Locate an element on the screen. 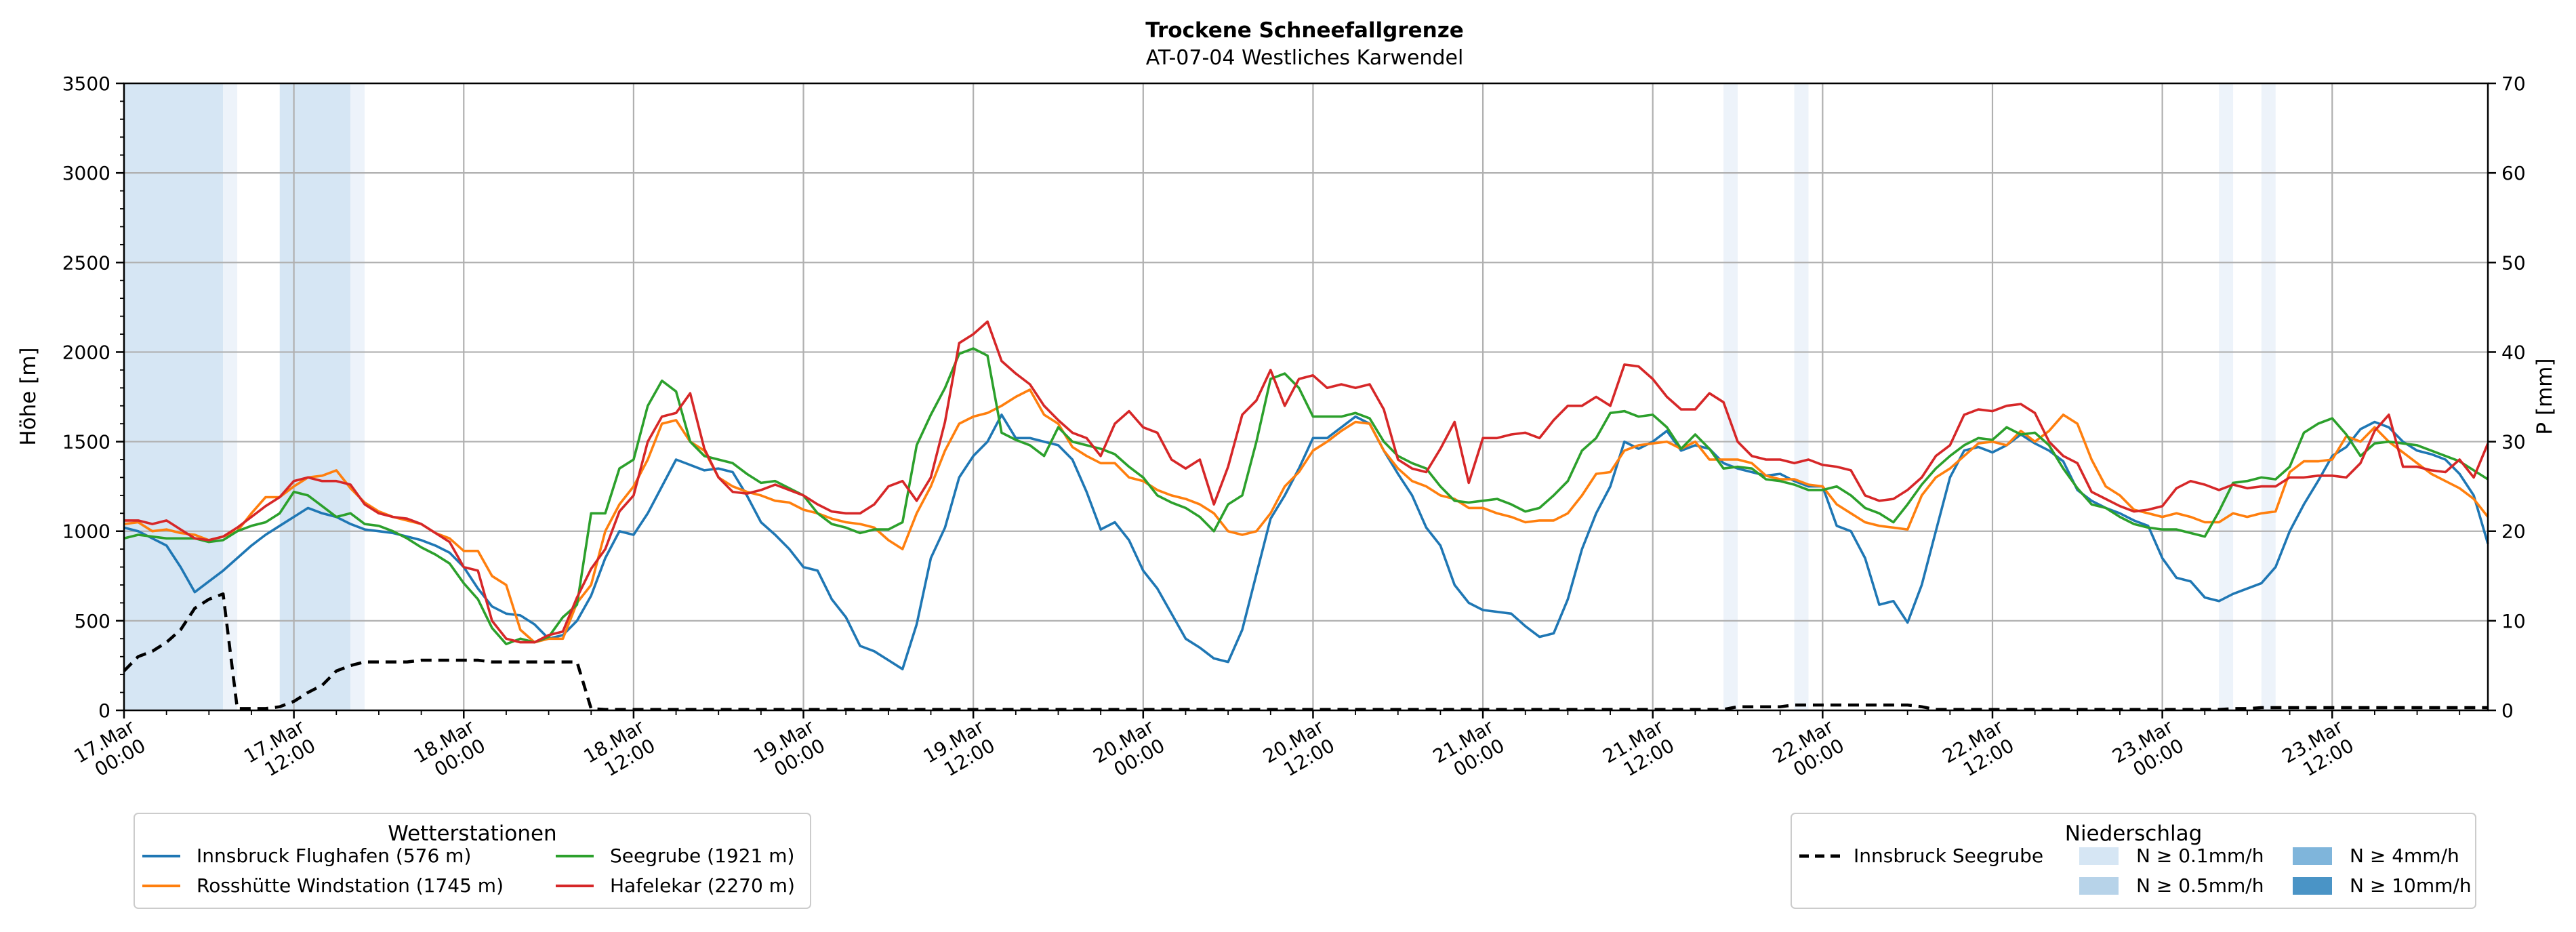 The width and height of the screenshot is (2576, 932). y-tick-label-3: 1500 is located at coordinates (86, 442).